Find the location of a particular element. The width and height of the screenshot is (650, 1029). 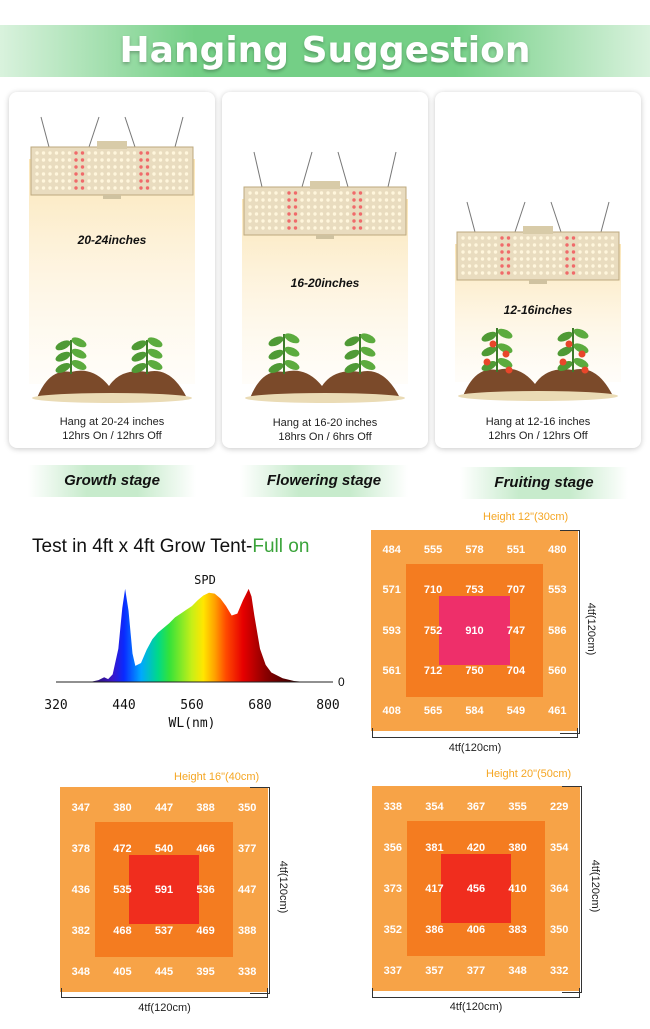

side-label: 4tf(120cm) is located at coordinates (283, 887).